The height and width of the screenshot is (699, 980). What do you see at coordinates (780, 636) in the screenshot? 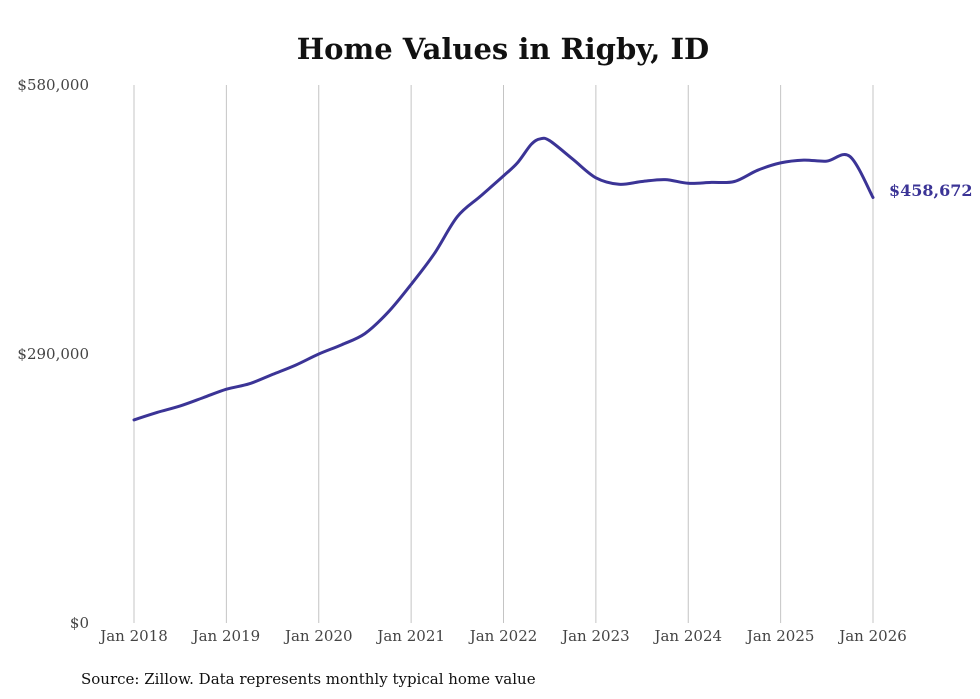
I see `x-tick-label-7: Jan 2025` at bounding box center [780, 636].